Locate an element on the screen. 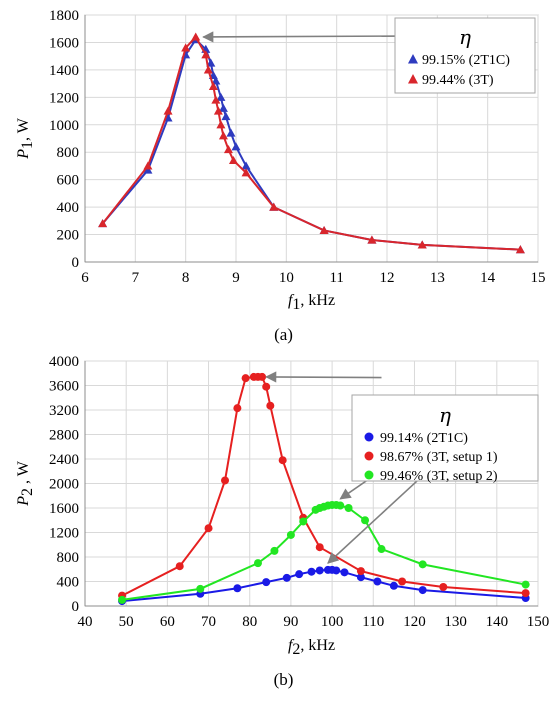  y-tick-label: 1800 is located at coordinates (64, 16).